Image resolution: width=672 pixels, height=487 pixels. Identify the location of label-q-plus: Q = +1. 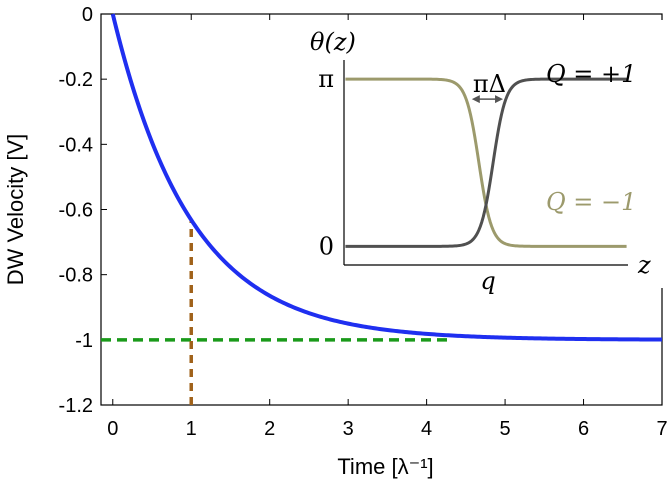
(591, 74).